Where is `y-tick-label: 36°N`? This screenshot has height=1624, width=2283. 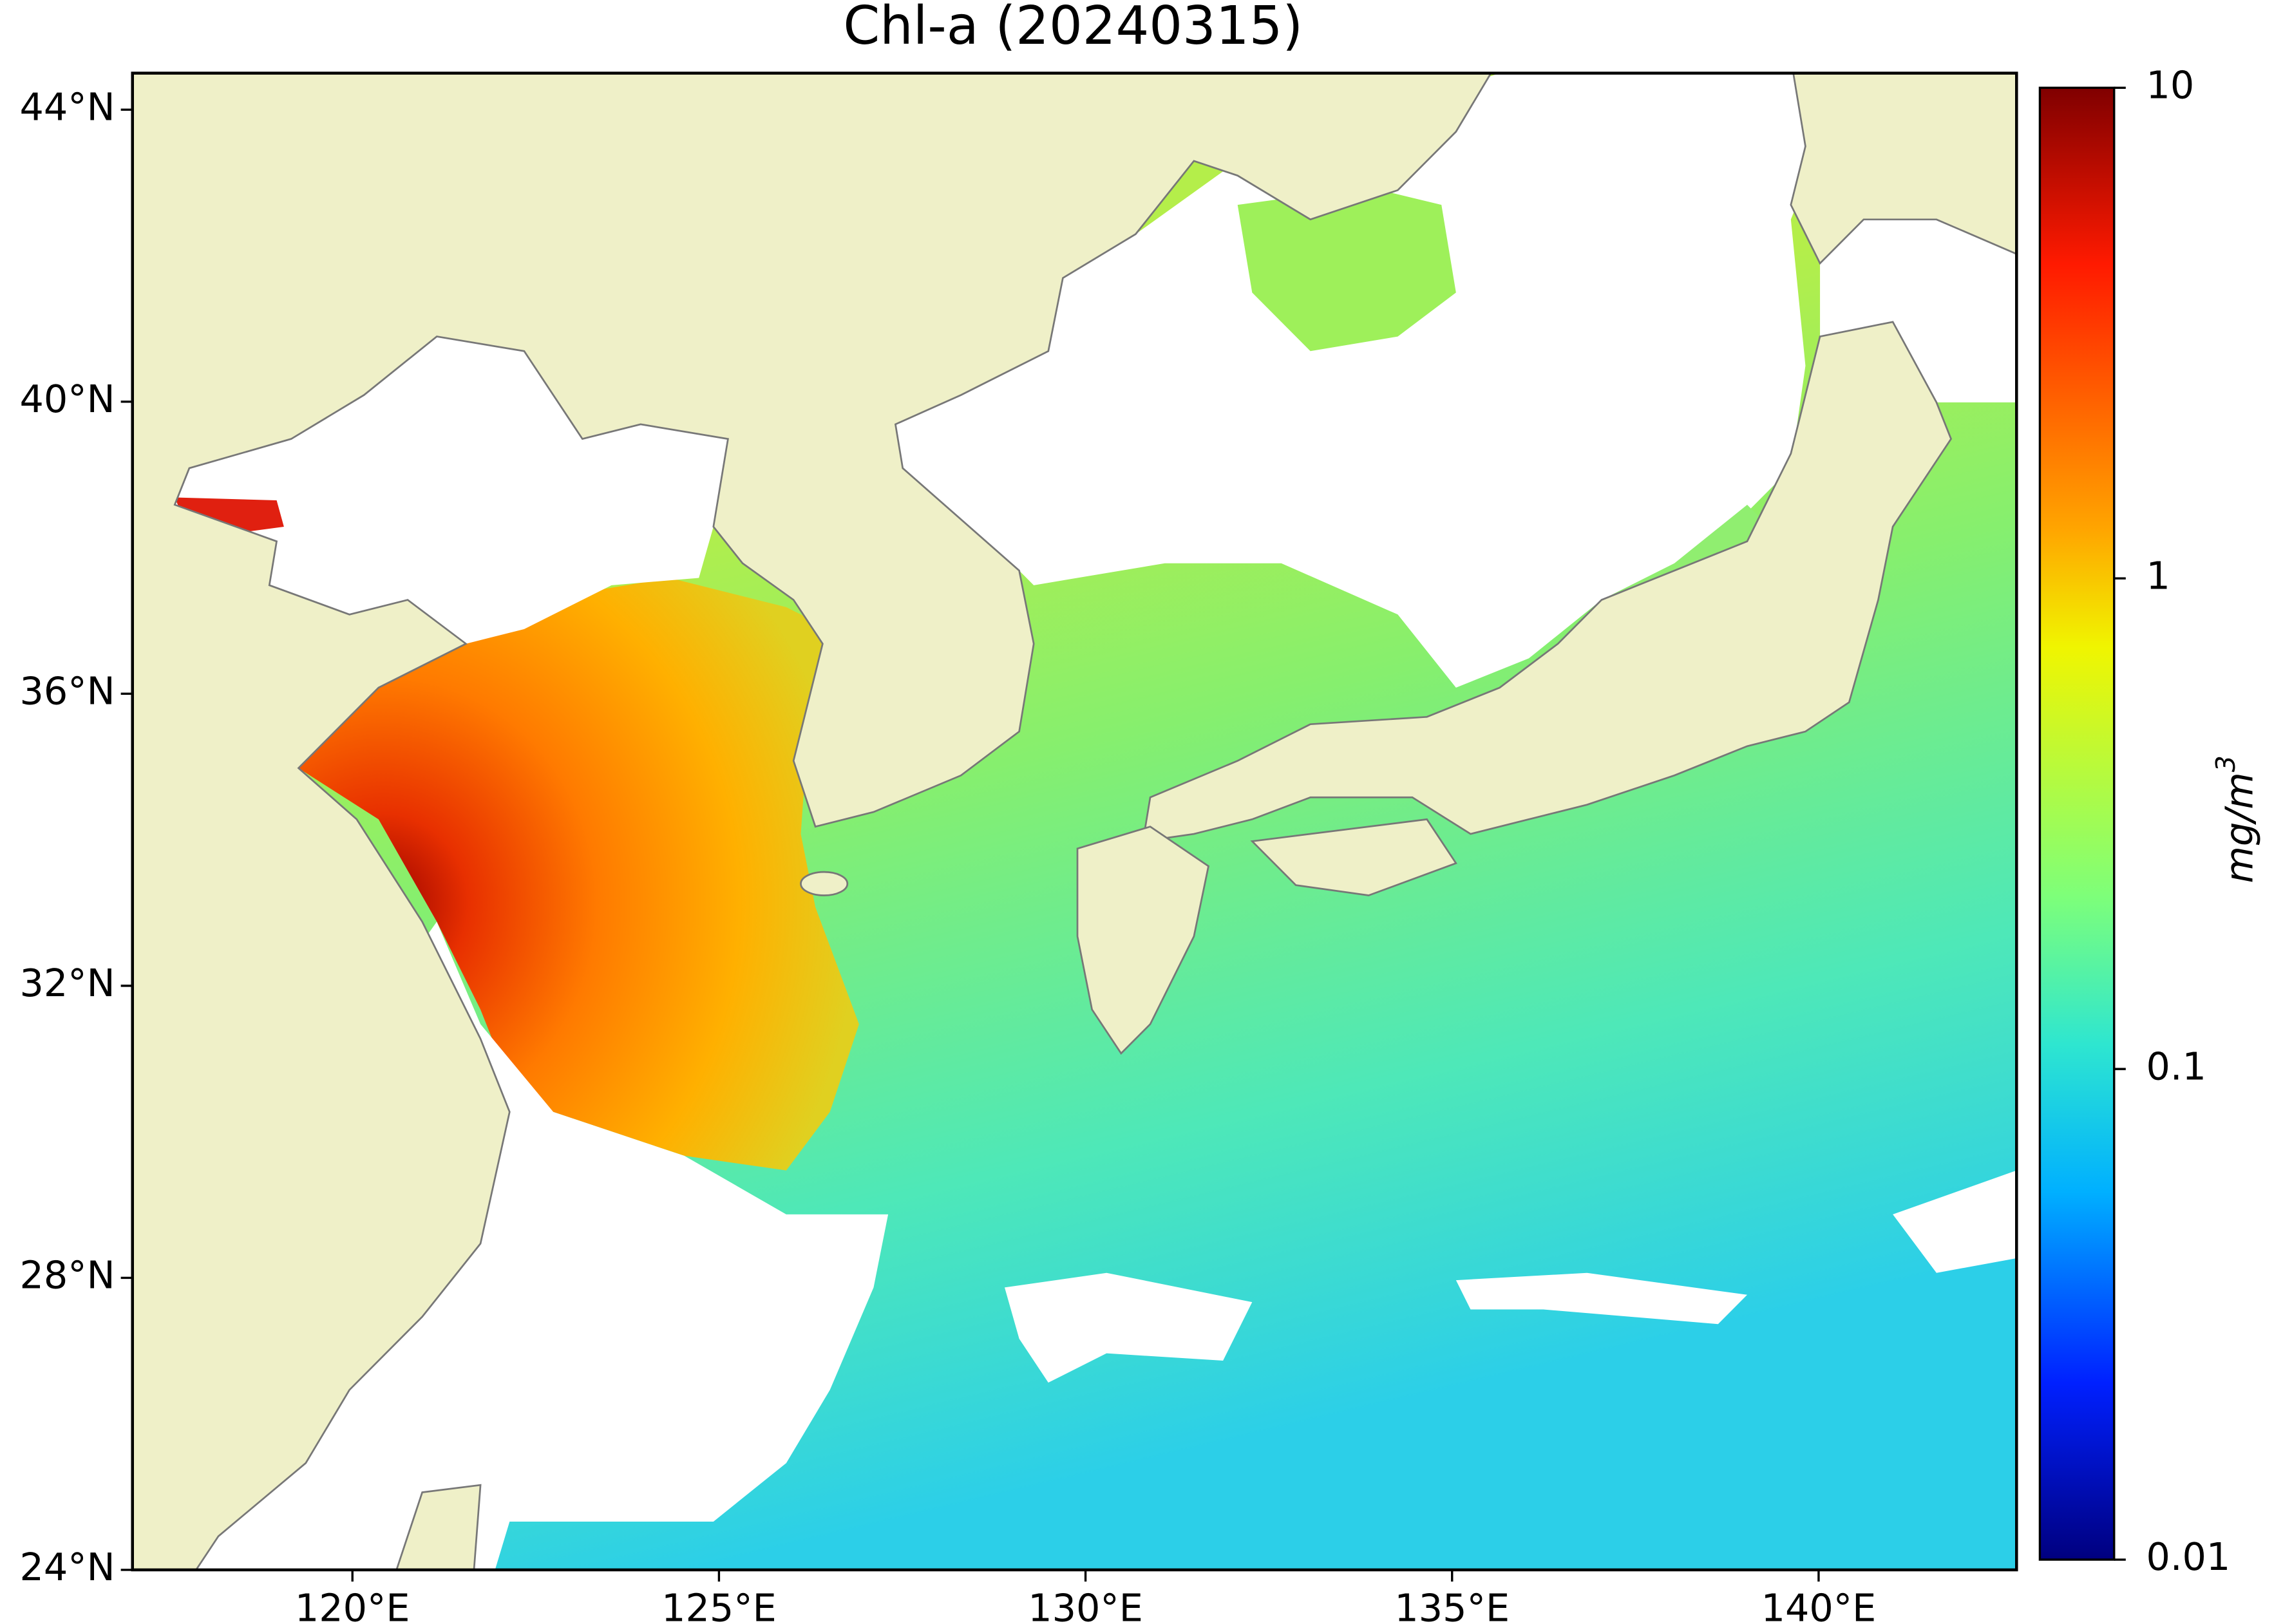 y-tick-label: 36°N is located at coordinates (67, 691).